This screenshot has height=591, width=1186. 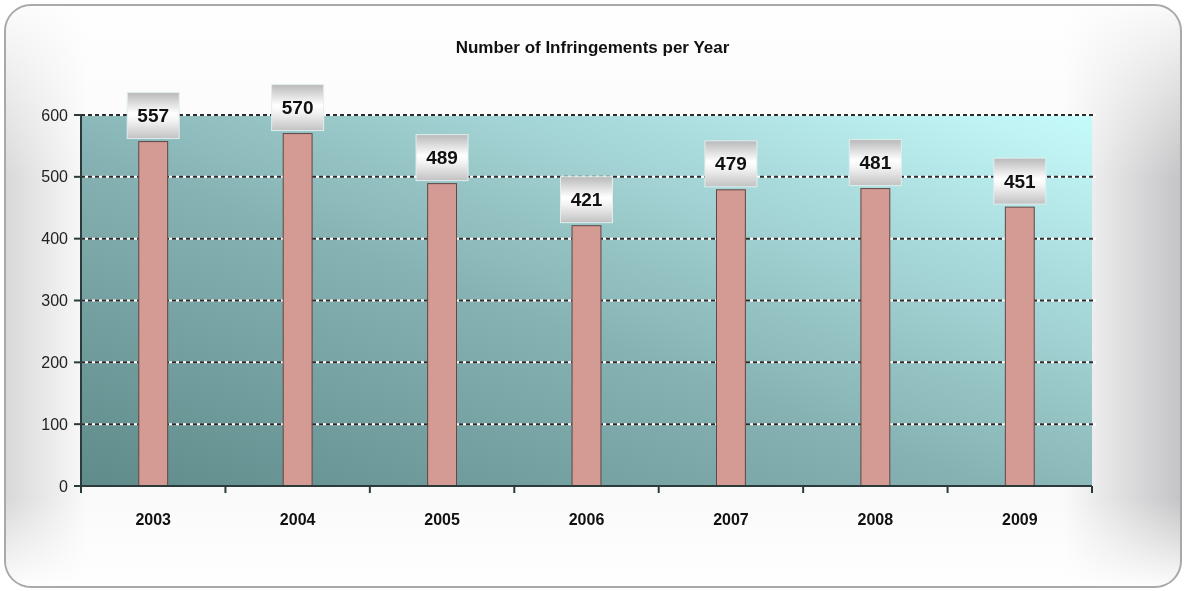 I want to click on data-label: 557, so click(x=153, y=116).